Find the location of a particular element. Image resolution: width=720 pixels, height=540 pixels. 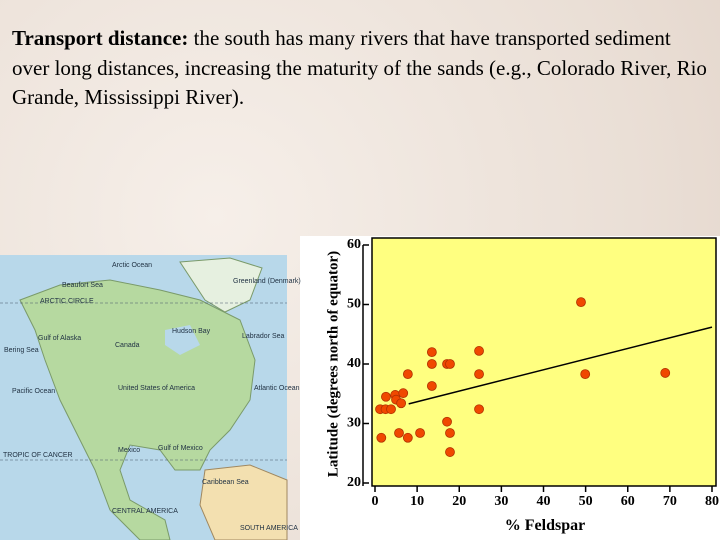

map-label: Greenland (Denmark) is located at coordinates (267, 281).